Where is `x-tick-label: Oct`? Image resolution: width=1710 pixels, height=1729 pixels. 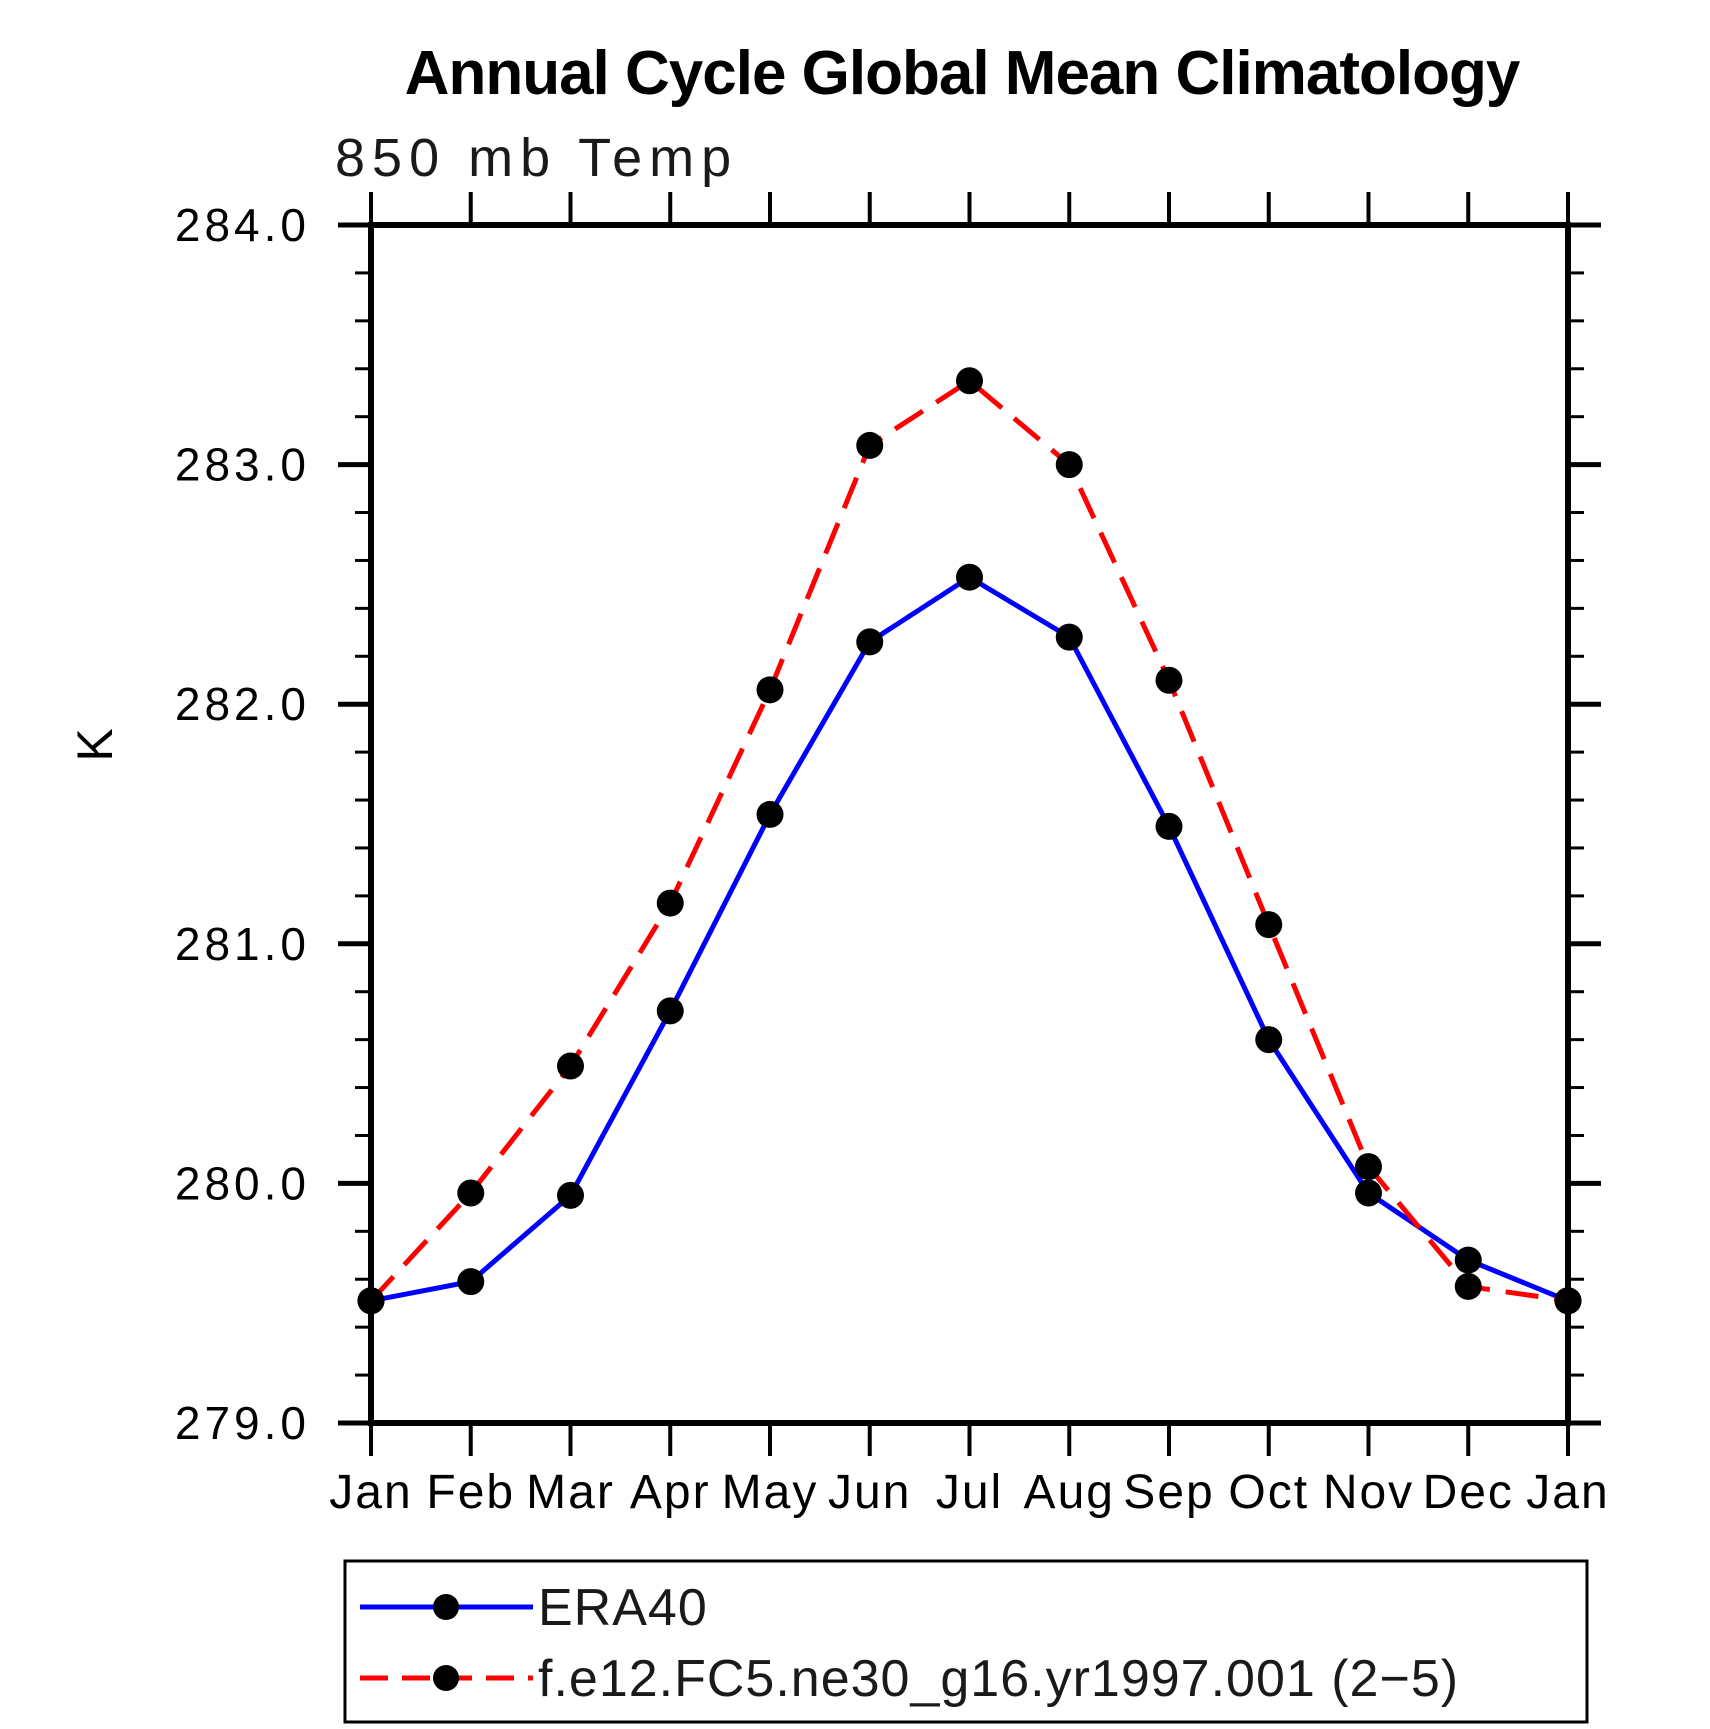
x-tick-label: Oct is located at coordinates (1268, 1492).